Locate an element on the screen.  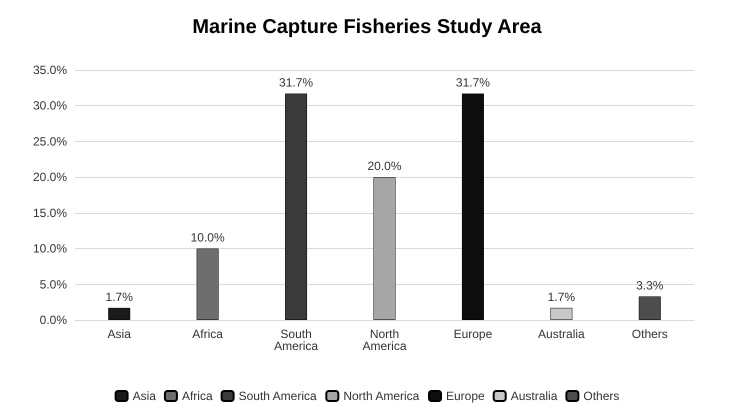
legend-label: Australia is located at coordinates (534, 396).